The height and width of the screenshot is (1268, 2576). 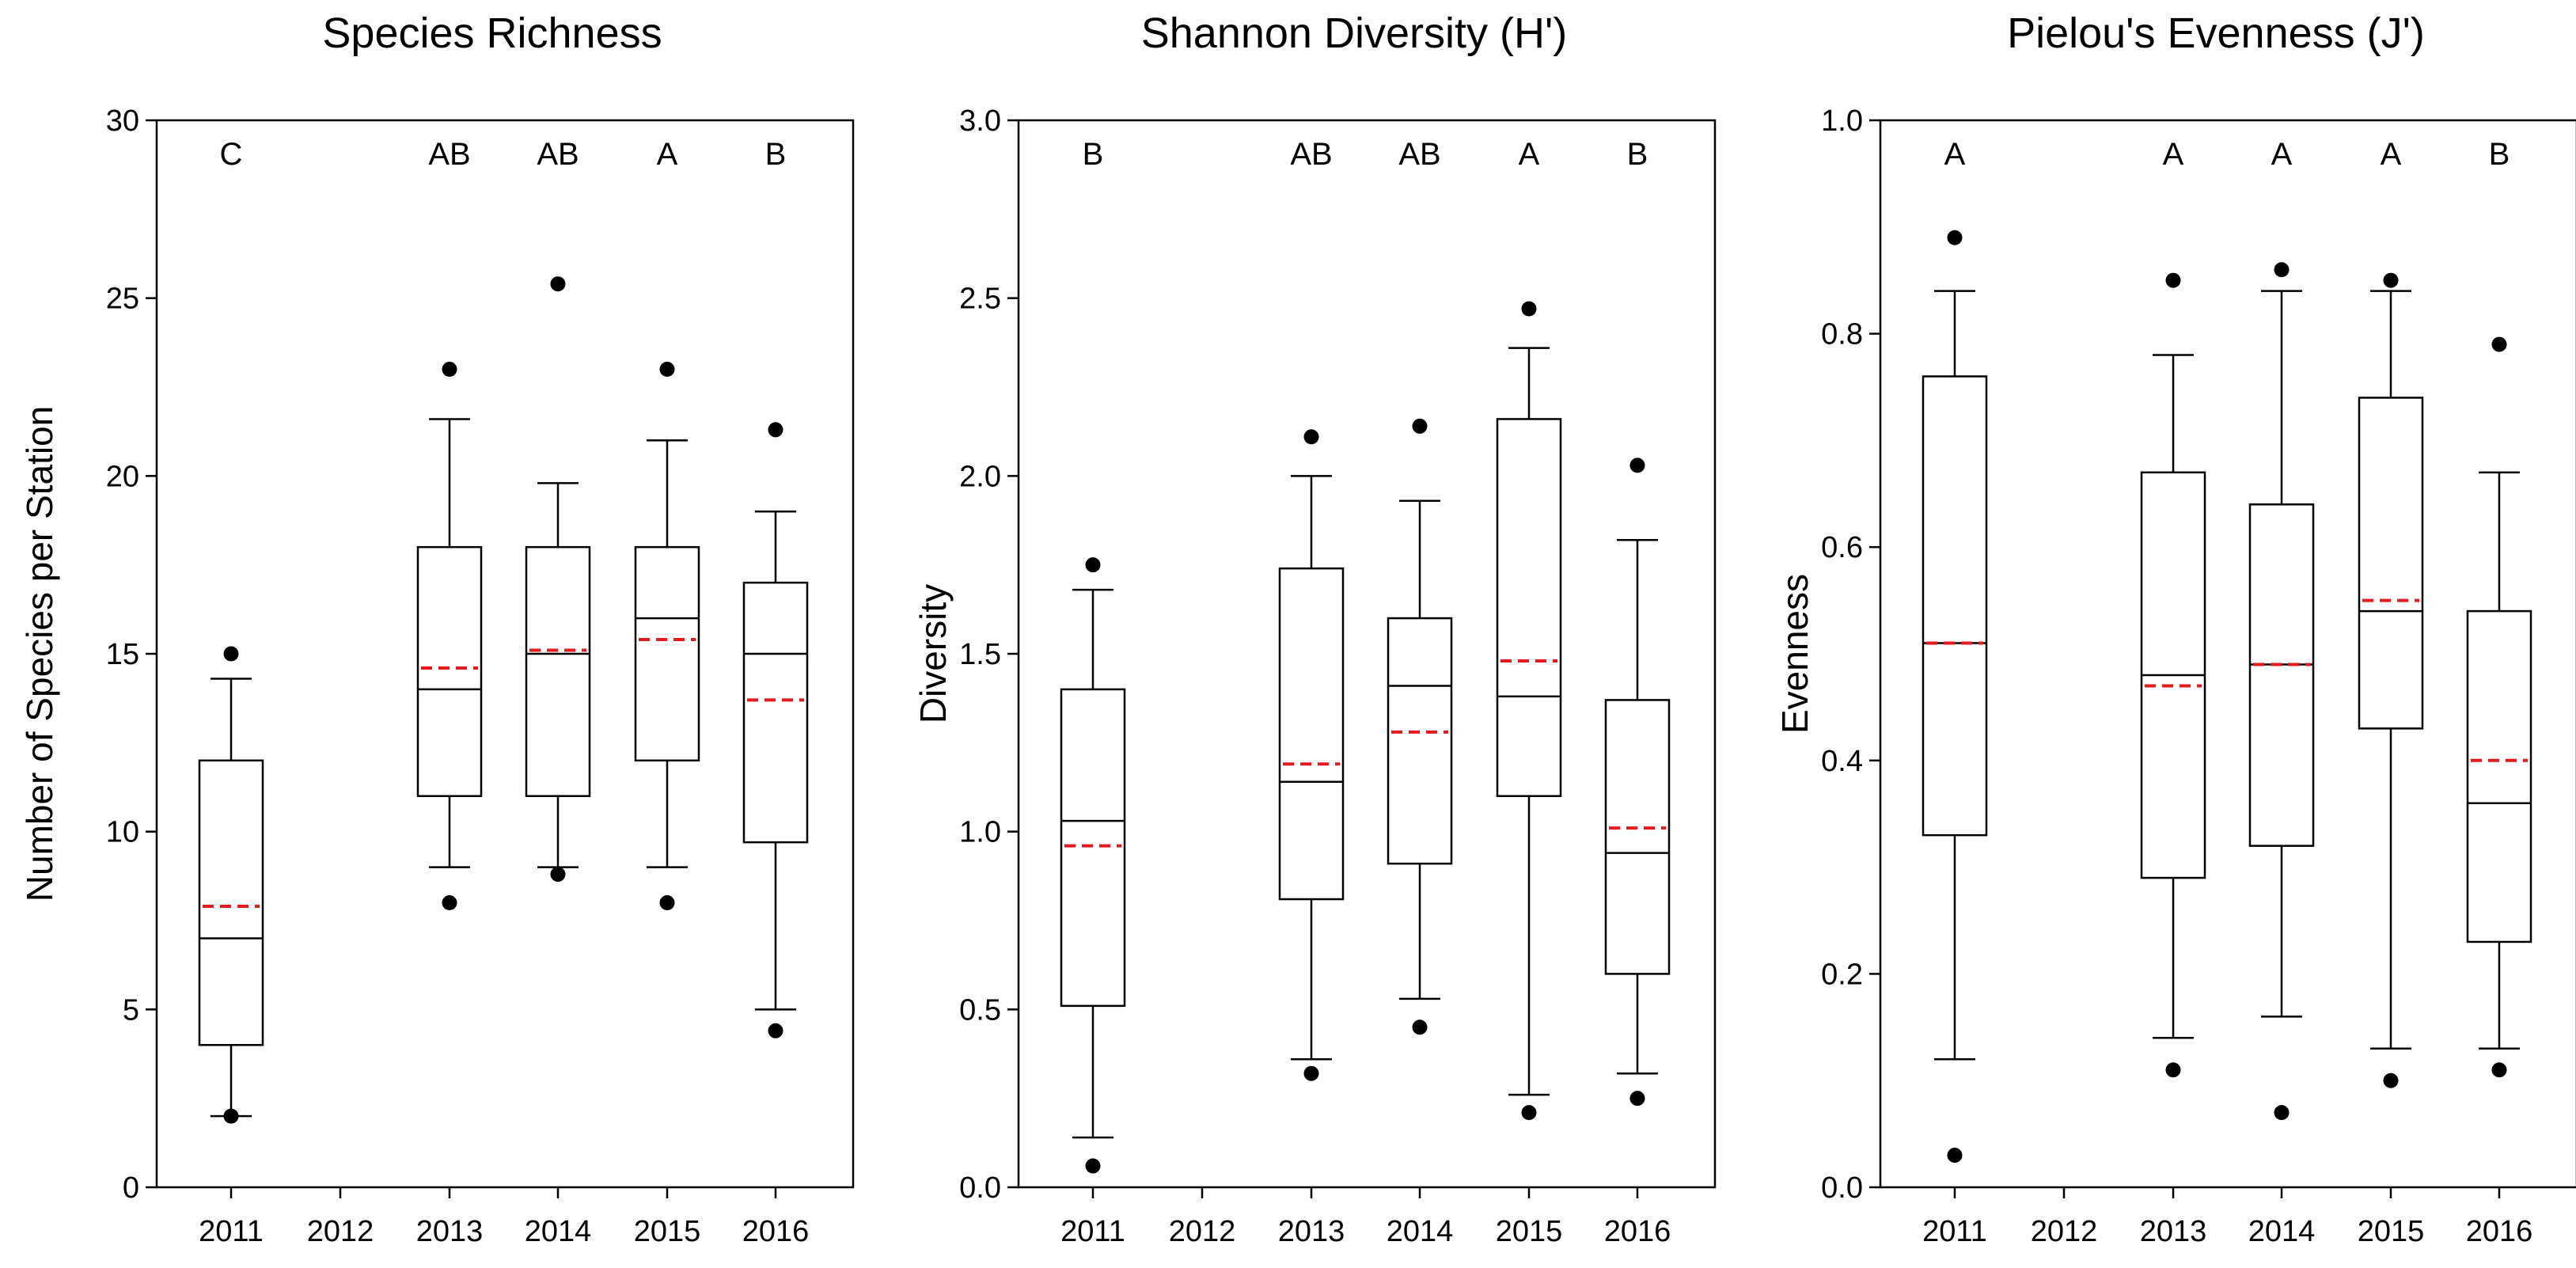 I want to click on significance-letter: C, so click(x=231, y=154).